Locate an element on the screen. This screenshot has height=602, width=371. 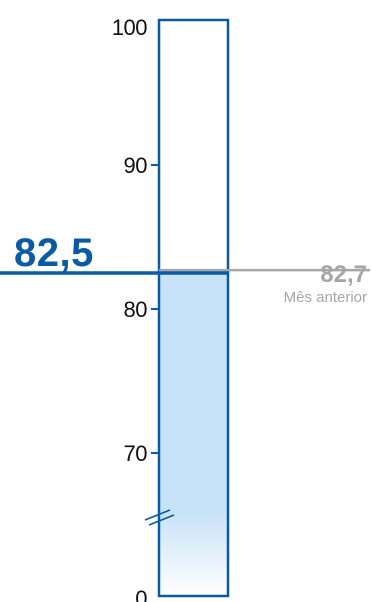
axis-break-marker is located at coordinates (159, 517).